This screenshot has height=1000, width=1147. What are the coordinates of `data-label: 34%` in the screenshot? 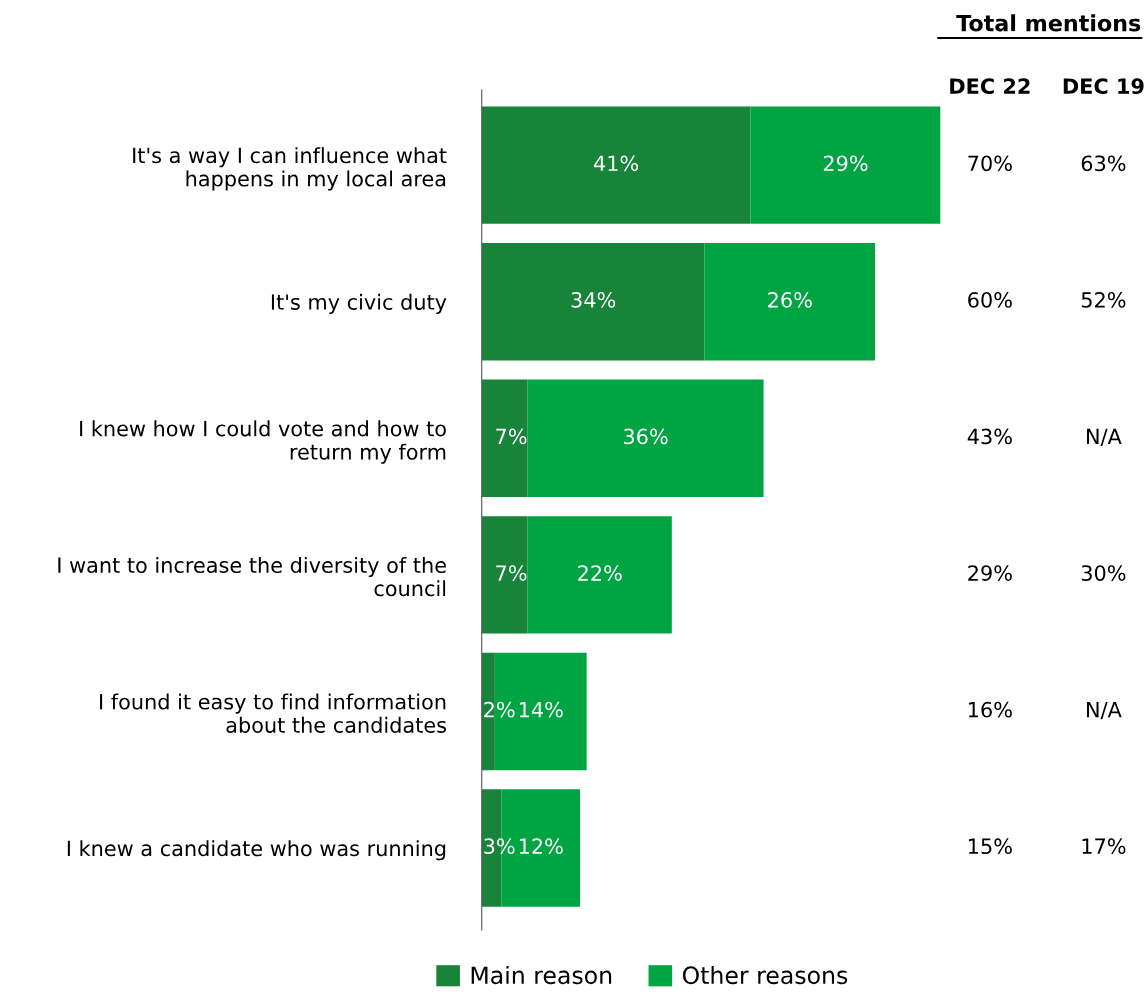 It's located at (593, 299).